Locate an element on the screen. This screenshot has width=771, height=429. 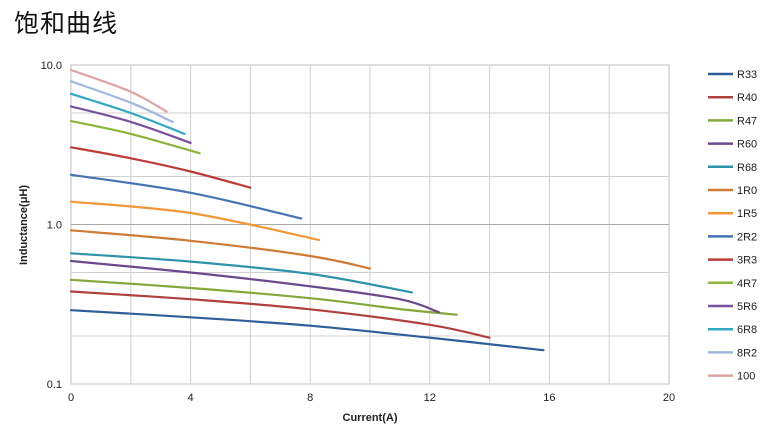
legend-label: 100 is located at coordinates (746, 377).